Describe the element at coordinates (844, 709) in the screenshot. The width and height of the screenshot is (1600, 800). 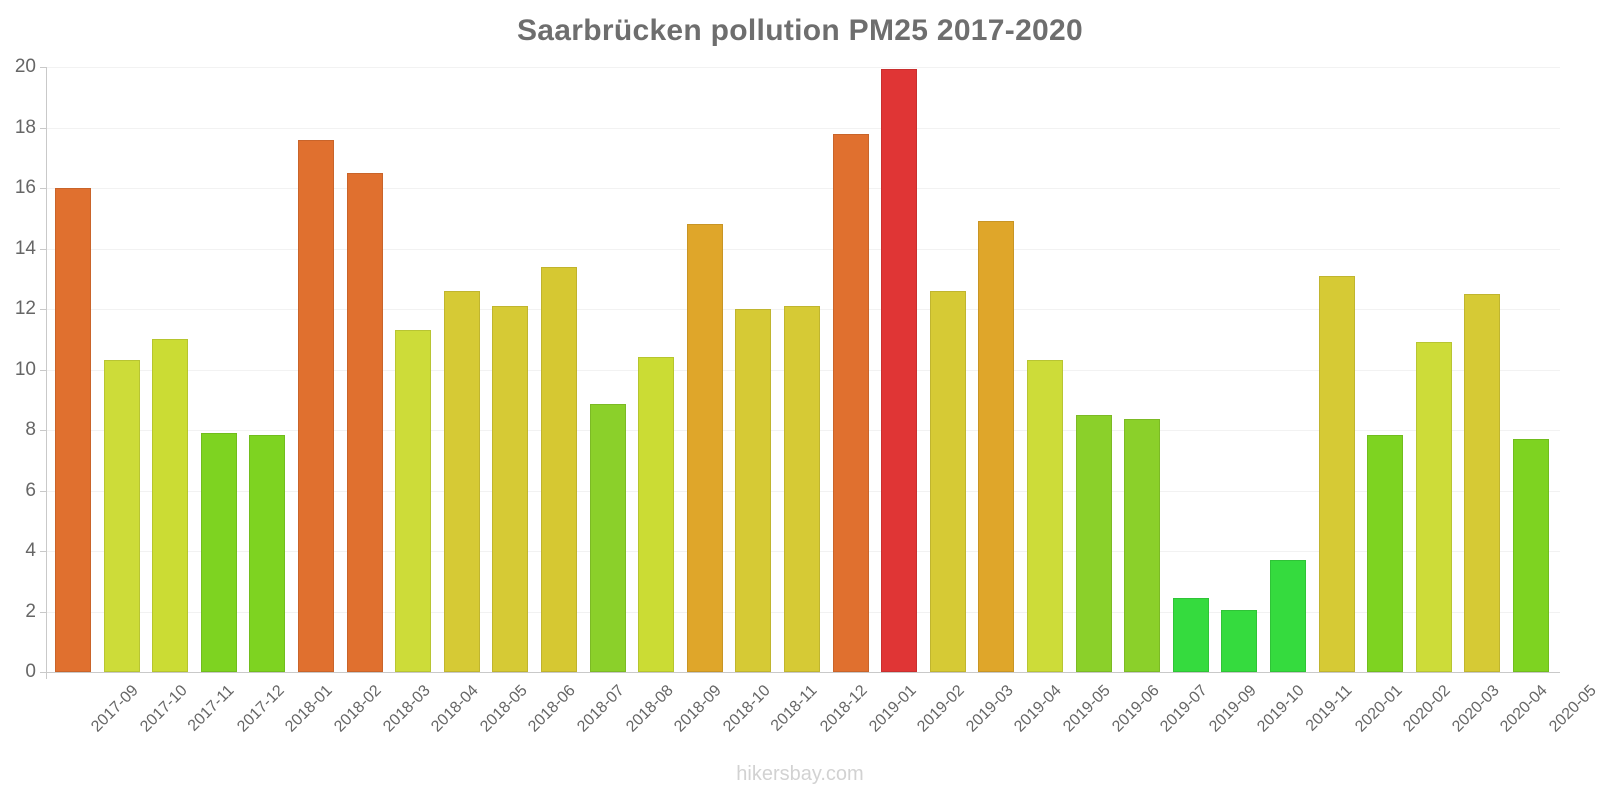
I see `x-axis-tick-label: 2018-12` at that location.